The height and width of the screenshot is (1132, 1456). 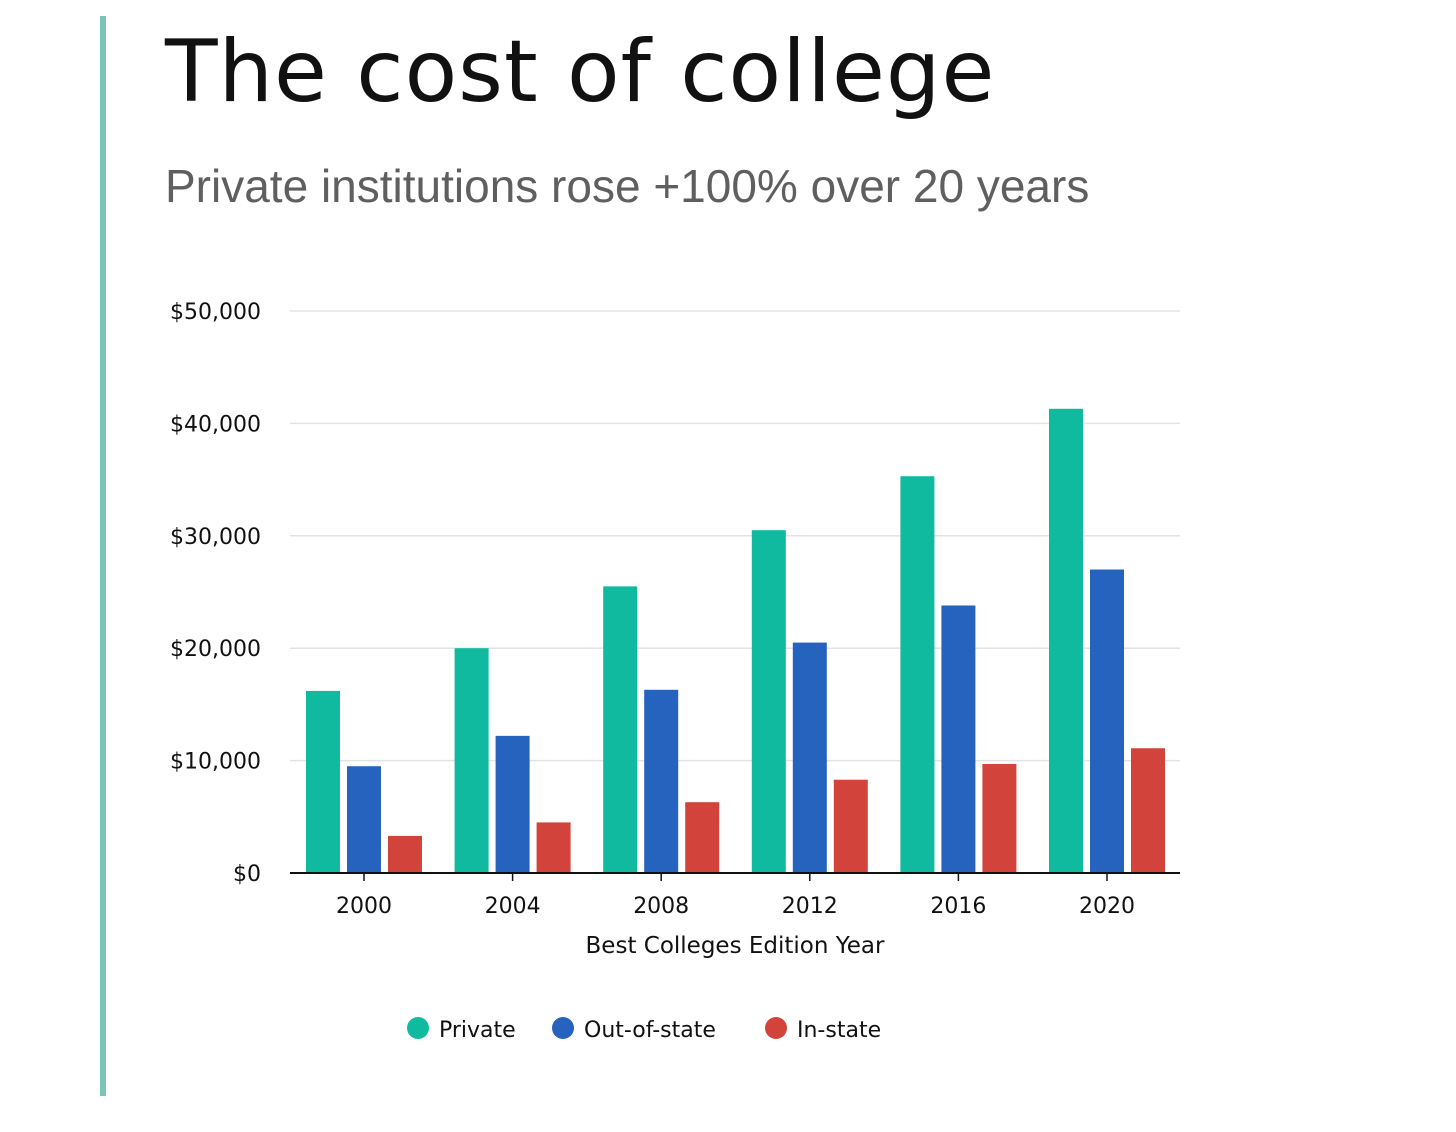 I want to click on bar-private-2000, so click(x=323, y=781).